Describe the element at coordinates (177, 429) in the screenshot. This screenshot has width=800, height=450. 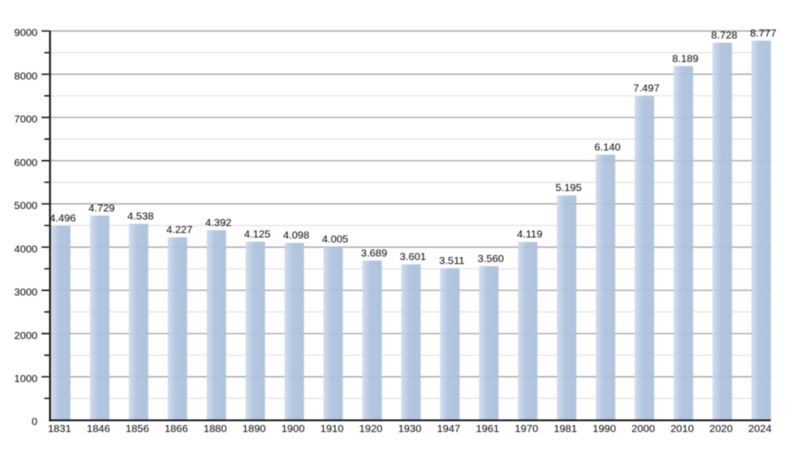
I see `svg-text: 1866` at that location.